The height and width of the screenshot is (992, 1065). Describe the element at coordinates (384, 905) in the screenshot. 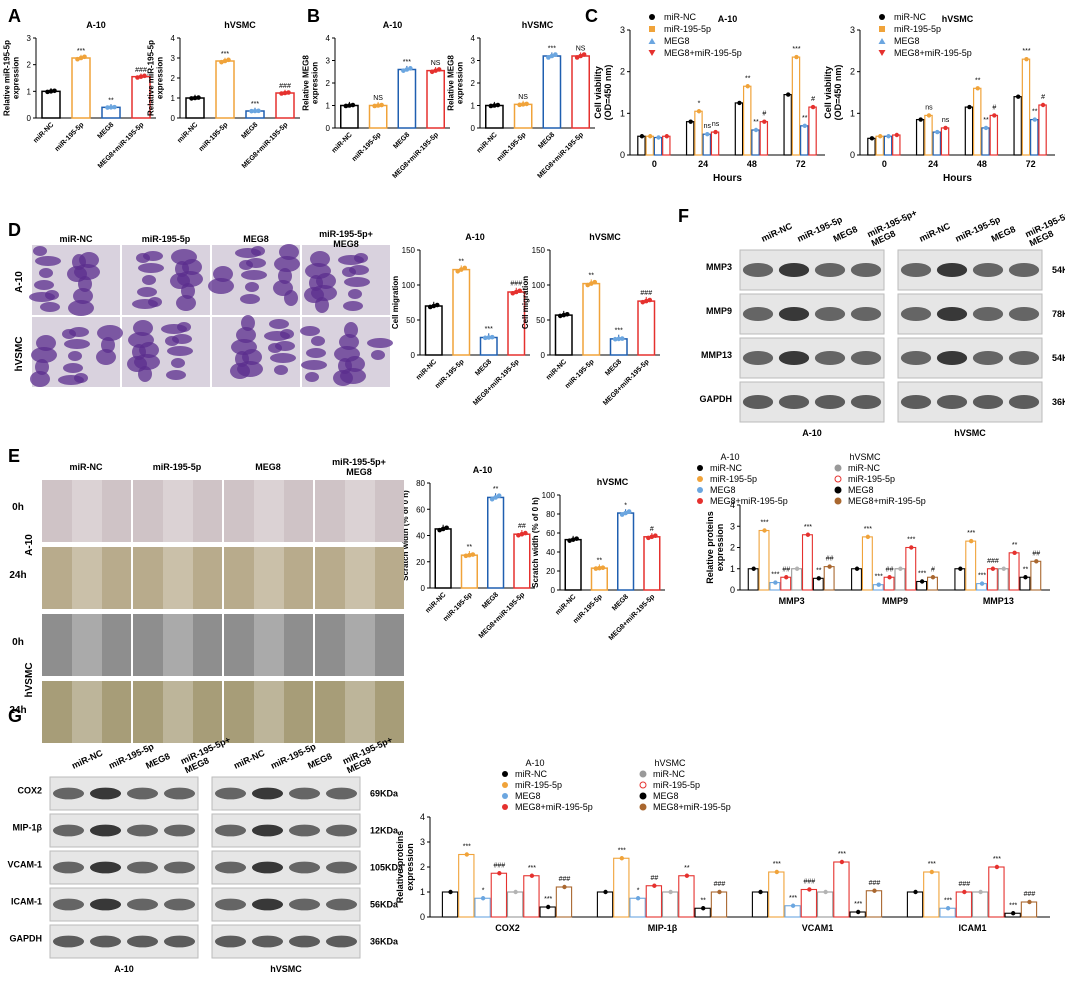

I see `kda-label: 56KDa` at that location.